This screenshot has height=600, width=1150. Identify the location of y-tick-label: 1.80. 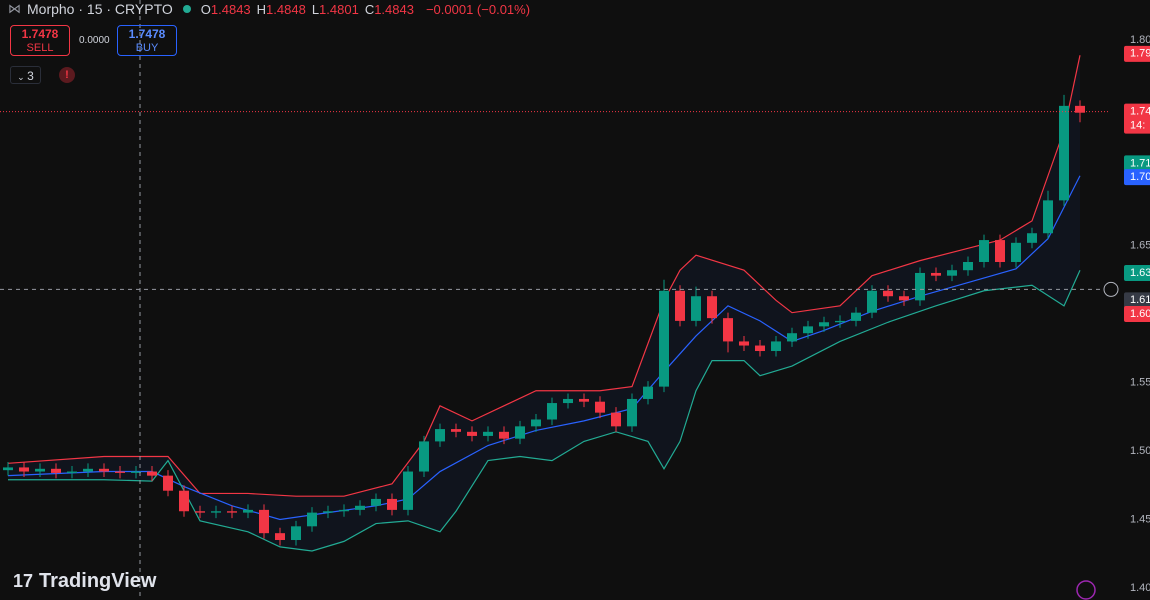
(1140, 40).